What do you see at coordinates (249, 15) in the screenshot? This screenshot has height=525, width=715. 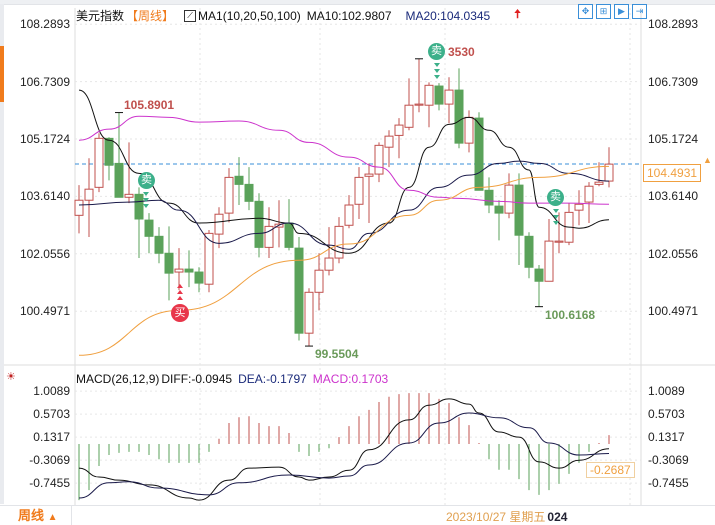 I see `indicator-name: MA1(10,20,50,100)` at bounding box center [249, 15].